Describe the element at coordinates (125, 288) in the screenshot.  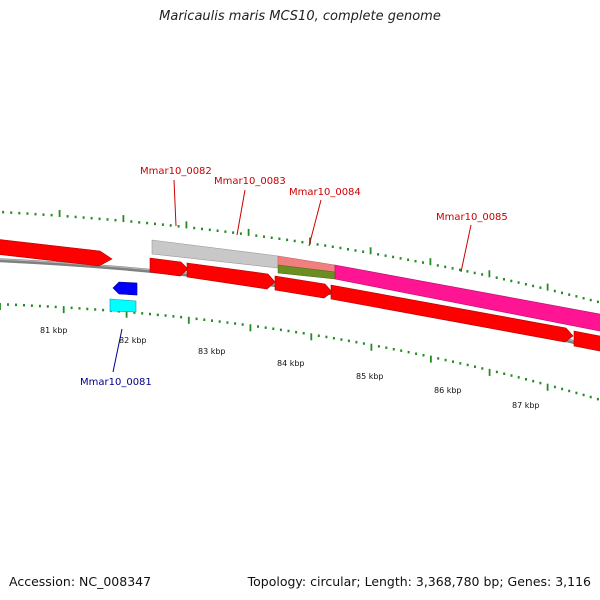
I see `cds-minus-arrow` at that location.